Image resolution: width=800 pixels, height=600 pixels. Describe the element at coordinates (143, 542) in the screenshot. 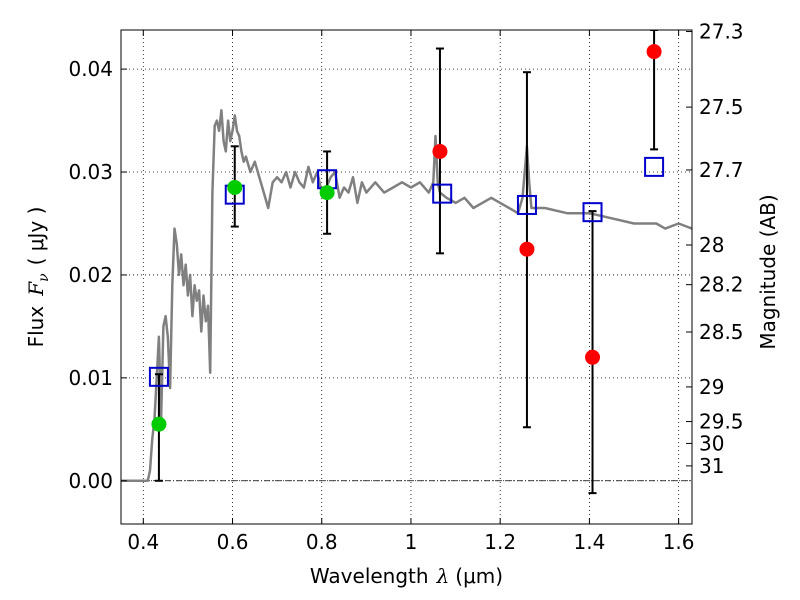

I see `x-tick-label: 0.4` at that location.